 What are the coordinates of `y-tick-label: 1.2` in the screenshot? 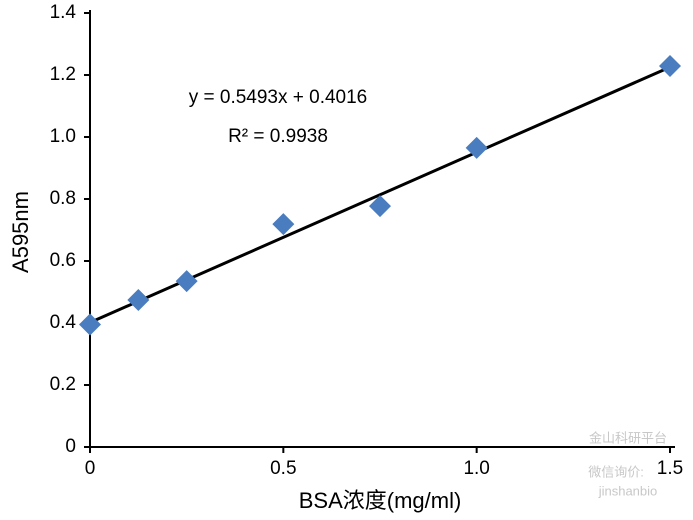 It's located at (63, 74).